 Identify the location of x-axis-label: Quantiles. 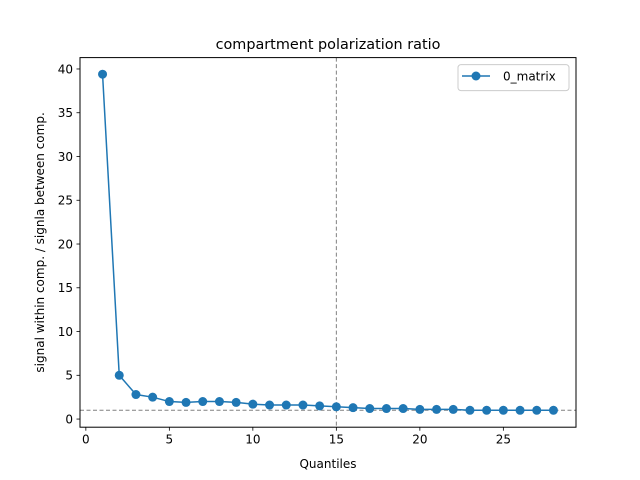
(327, 464).